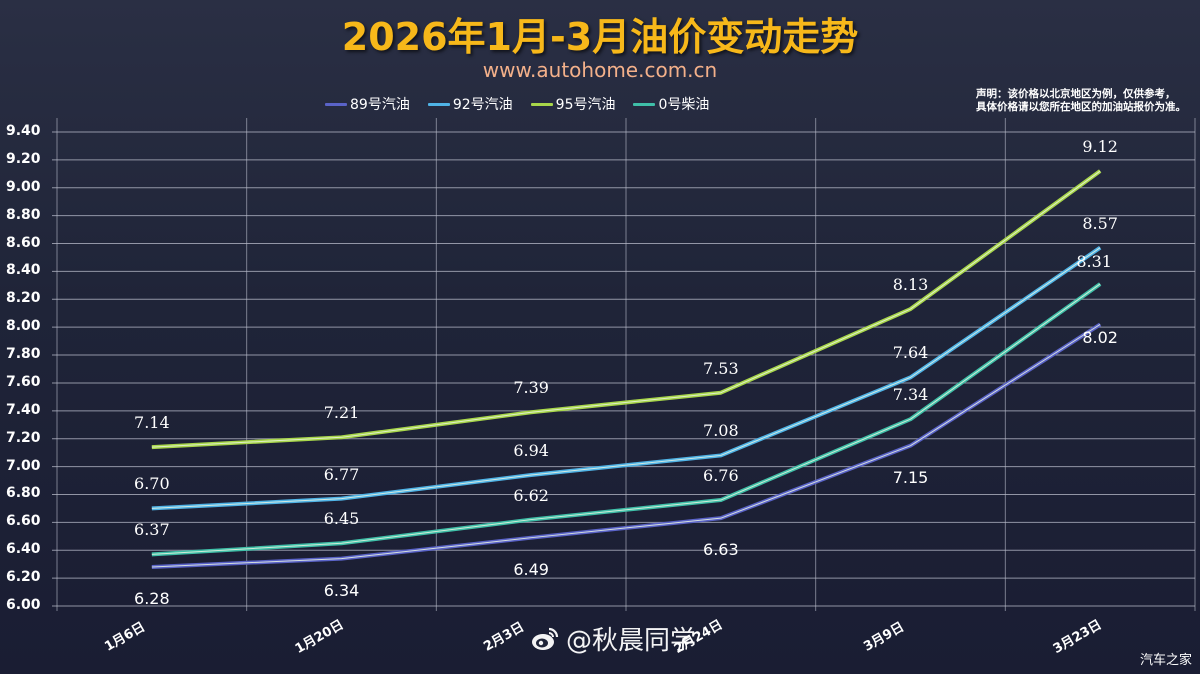 This screenshot has width=1200, height=674. I want to click on data-label: 7.08, so click(721, 431).